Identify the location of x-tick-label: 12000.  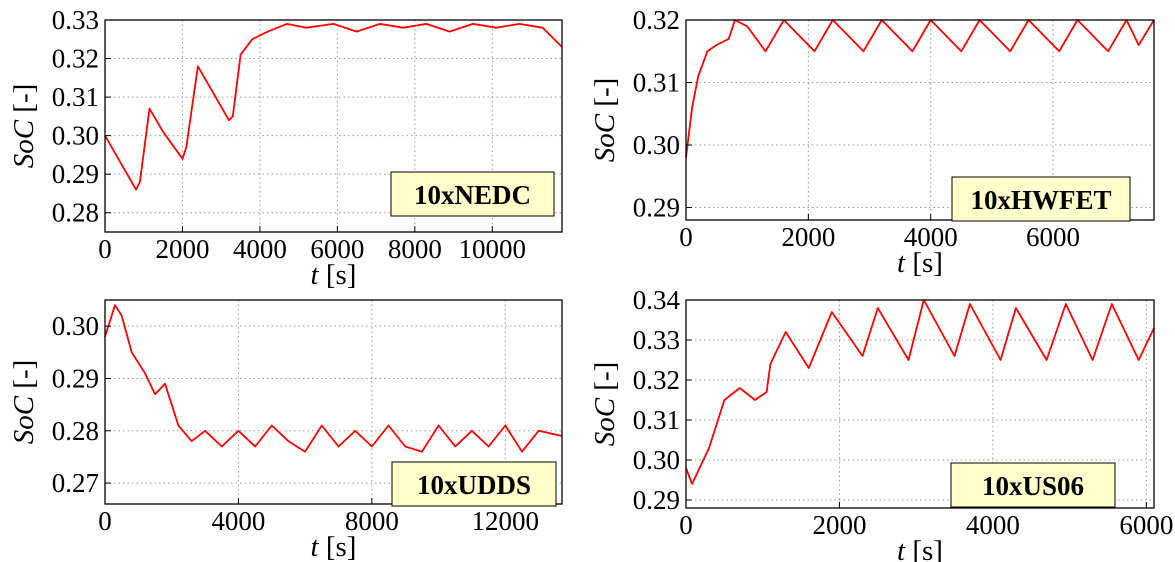
(506, 521).